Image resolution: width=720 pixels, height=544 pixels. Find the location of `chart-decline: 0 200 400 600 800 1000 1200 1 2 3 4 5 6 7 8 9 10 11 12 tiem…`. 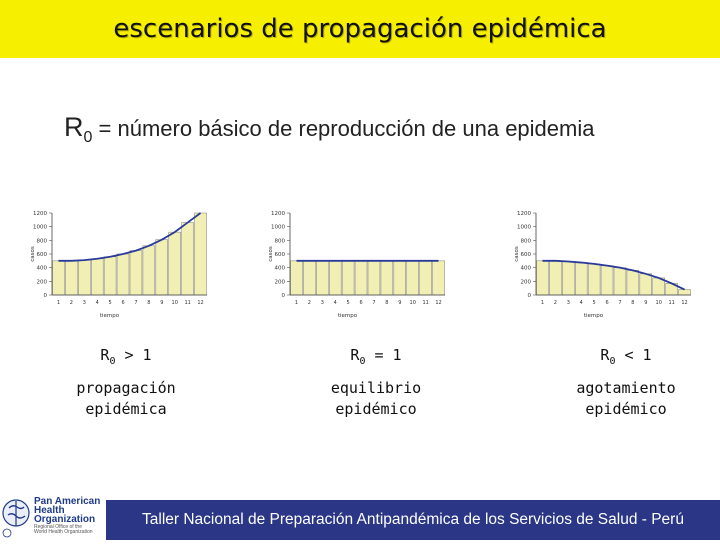

chart-decline: 0 200 400 600 800 1000 1200 1 2 3 4 5 6 7 8 9 10 11 12 tiem… is located at coordinates (606, 265).